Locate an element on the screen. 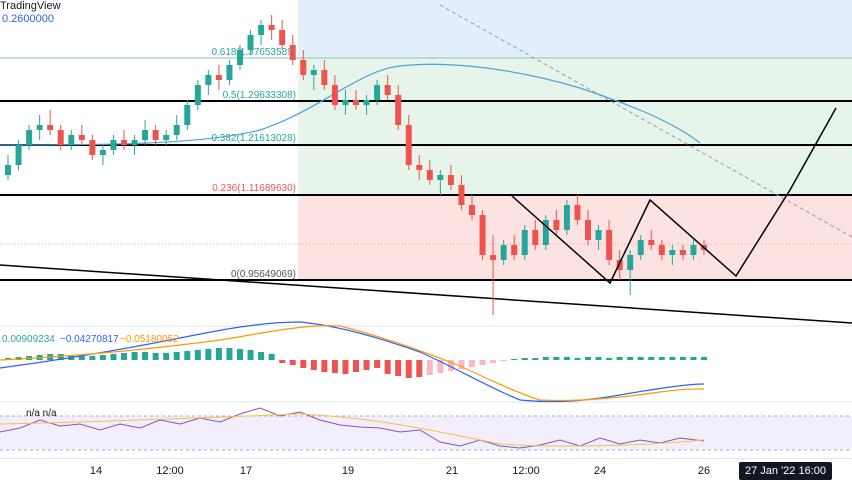 The width and height of the screenshot is (852, 486). moving-average-line is located at coordinates (350, 104).